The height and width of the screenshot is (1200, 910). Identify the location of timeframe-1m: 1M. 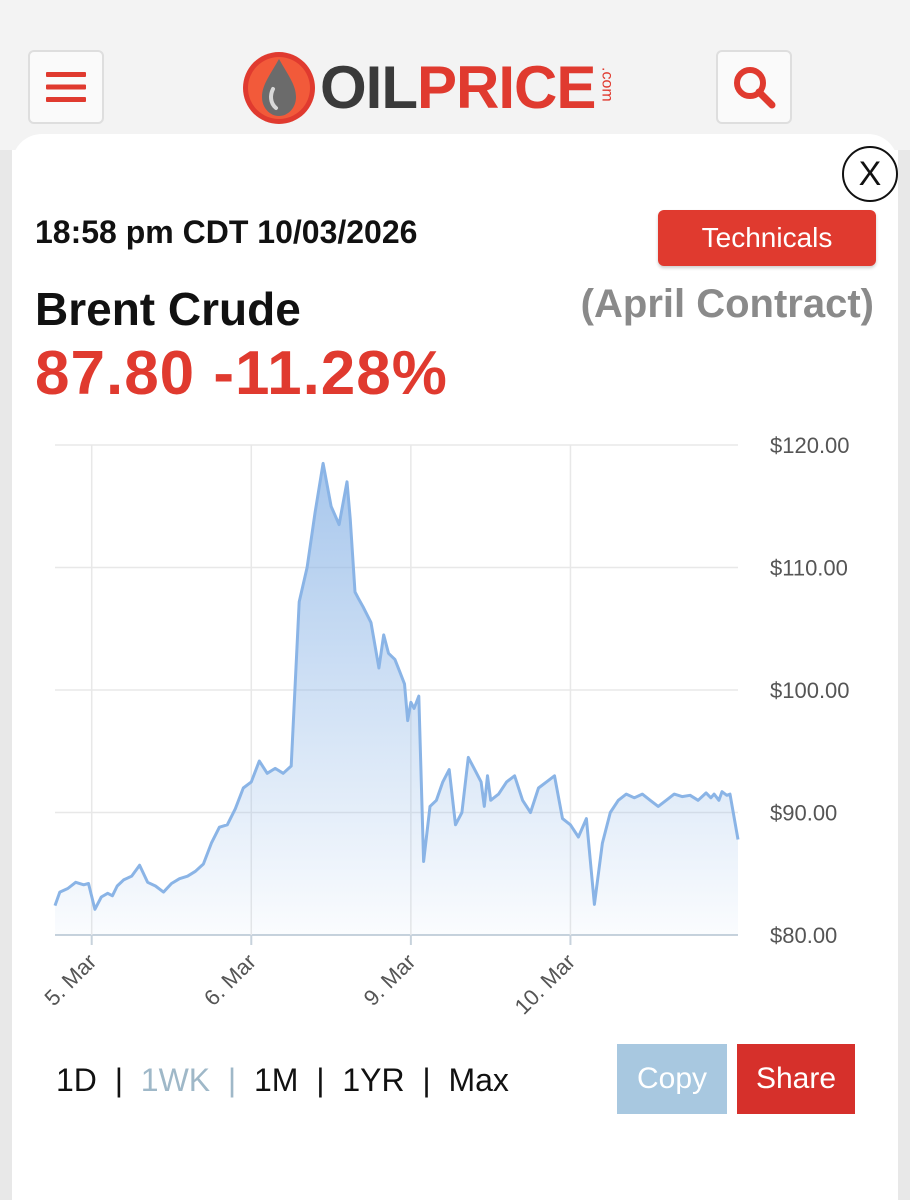
(276, 1080).